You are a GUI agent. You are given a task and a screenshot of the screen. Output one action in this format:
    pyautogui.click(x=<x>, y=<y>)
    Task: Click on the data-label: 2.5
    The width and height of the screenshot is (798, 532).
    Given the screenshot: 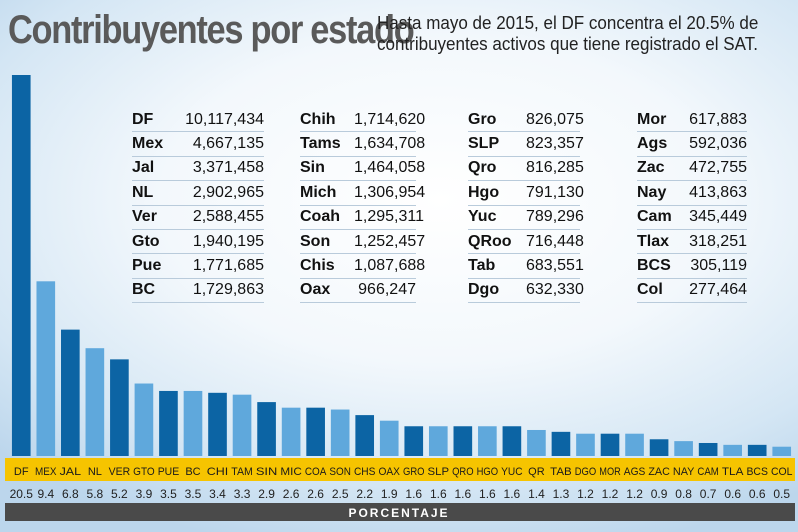 What is the action you would take?
    pyautogui.click(x=340, y=494)
    